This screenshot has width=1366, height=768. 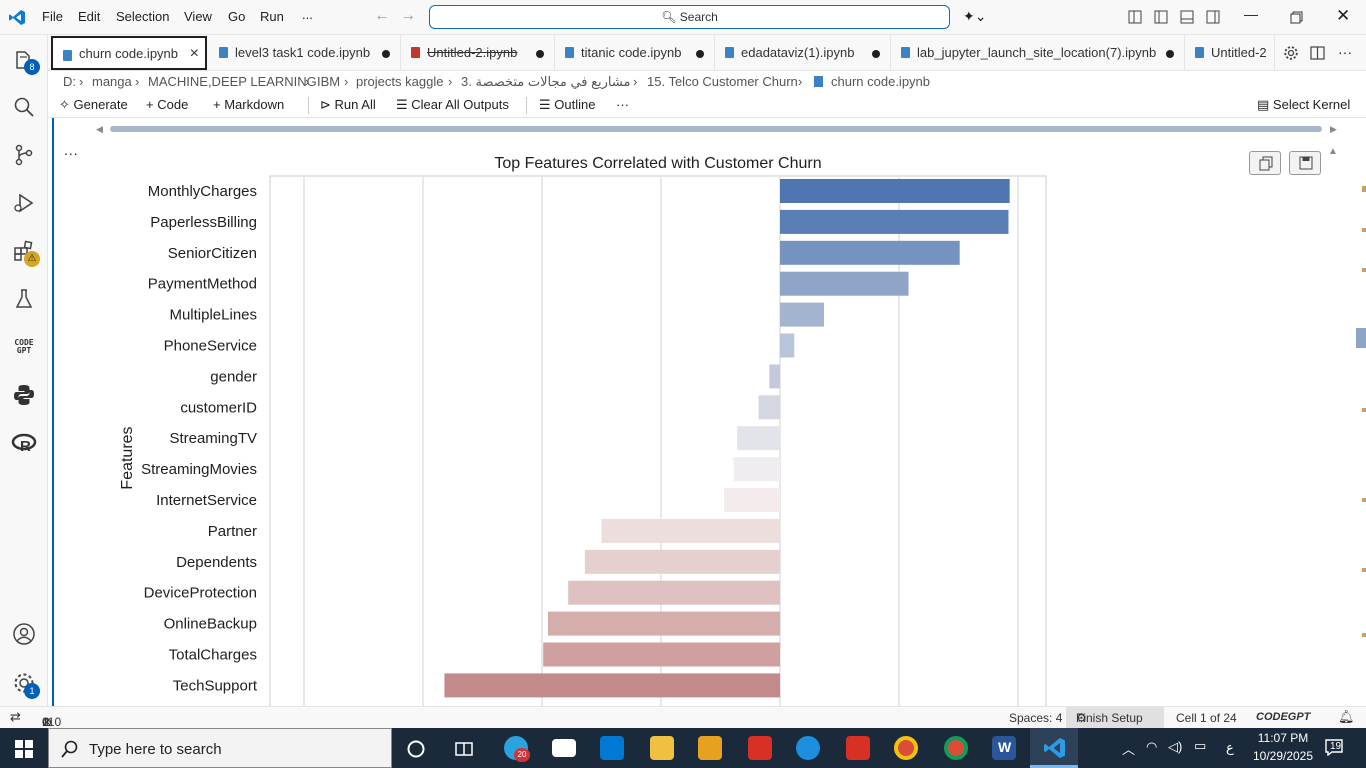 What do you see at coordinates (24, 346) in the screenshot?
I see `codegpt-icon: CODE GPT` at bounding box center [24, 346].